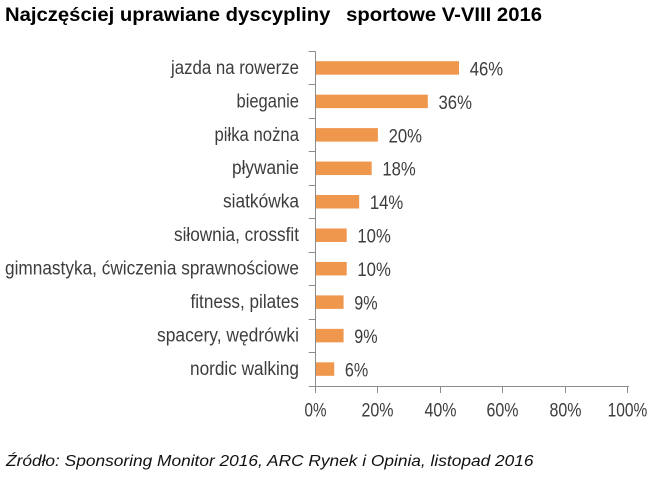 Image resolution: width=655 pixels, height=480 pixels. I want to click on svg-text: 60%, so click(503, 411).